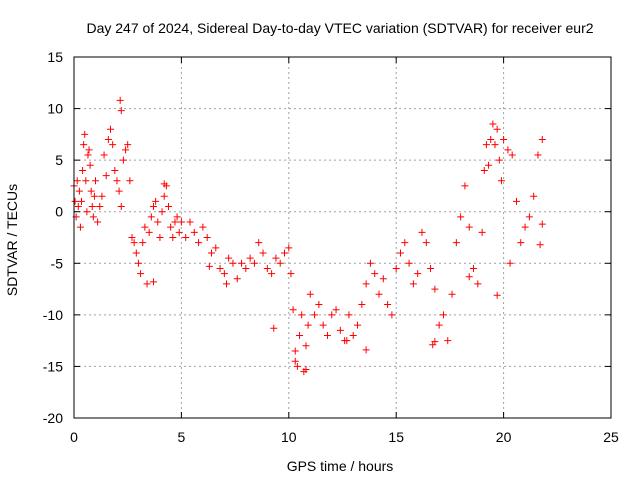 The height and width of the screenshot is (480, 640). What do you see at coordinates (57, 263) in the screenshot?
I see `y-tick-label: -5` at bounding box center [57, 263].